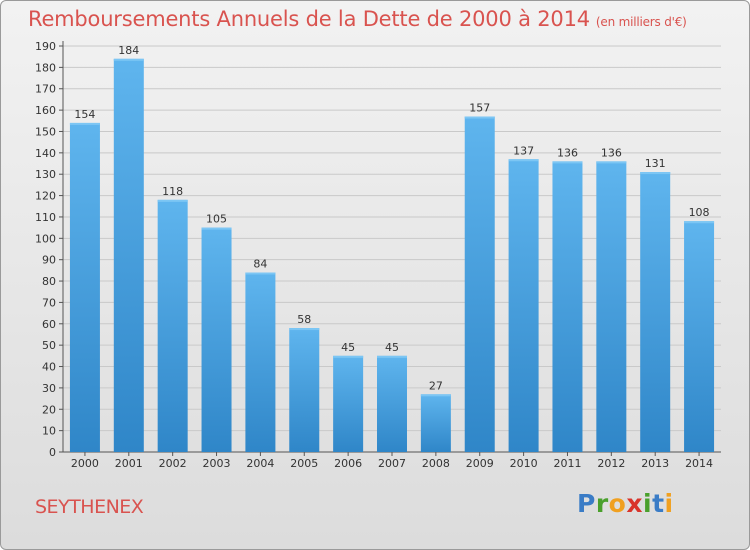 The height and width of the screenshot is (550, 750). Describe the element at coordinates (173, 463) in the screenshot. I see `x-tick-label: 2002` at that location.